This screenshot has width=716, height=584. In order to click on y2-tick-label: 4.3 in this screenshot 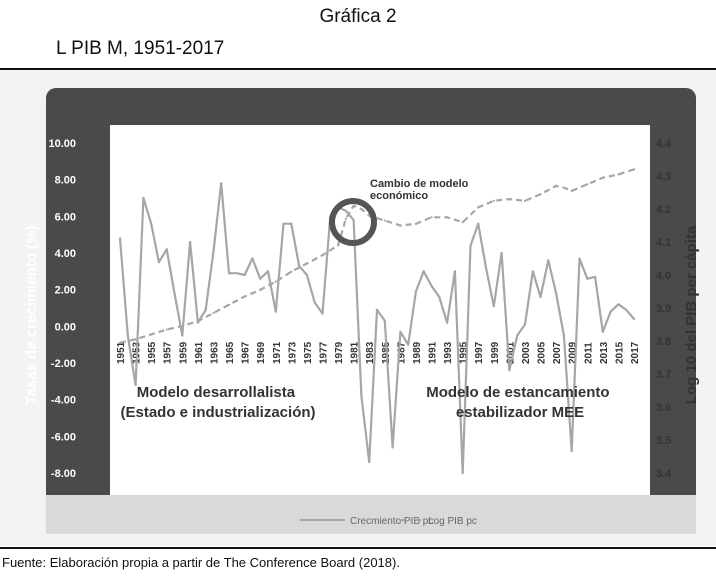, I will do `click(663, 177)`.